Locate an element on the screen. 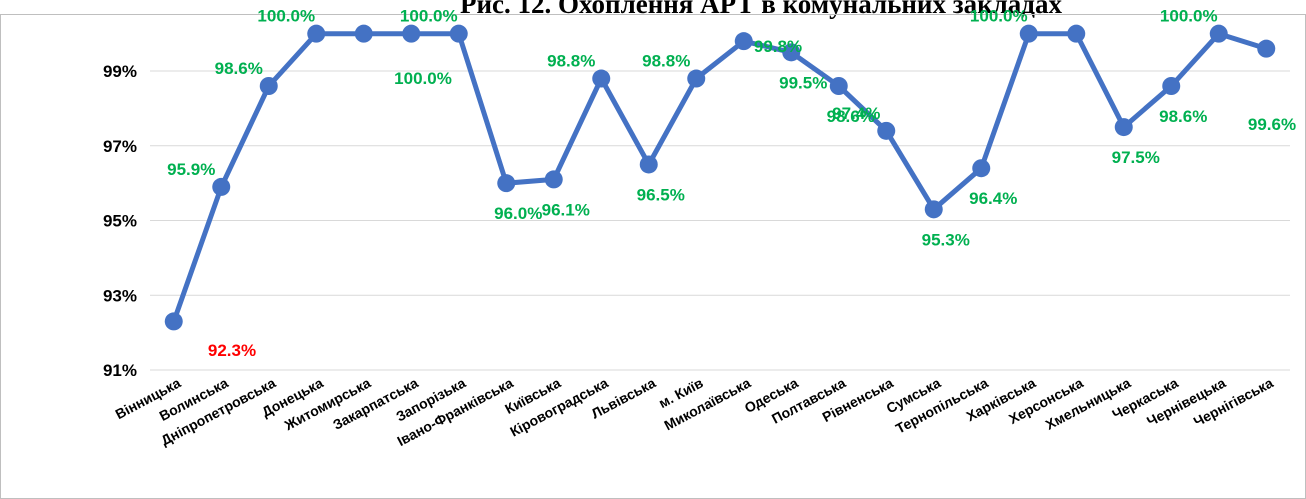 The image size is (1306, 499). data-label: 95.9% is located at coordinates (191, 169).